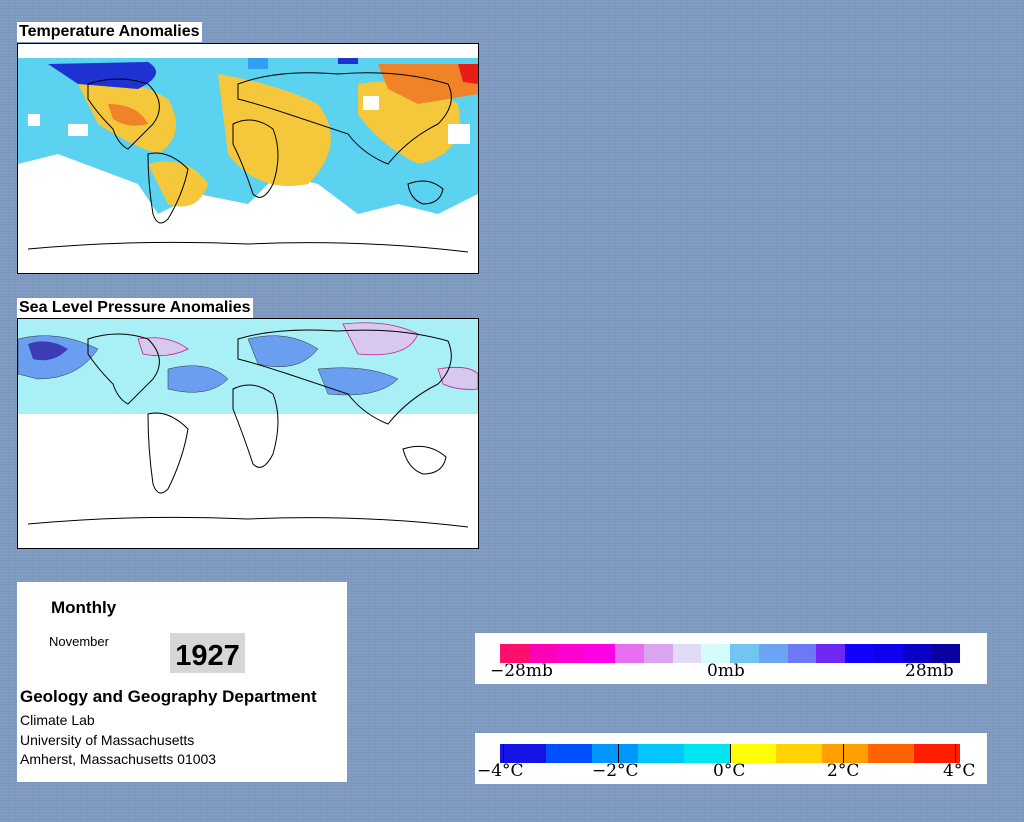 The width and height of the screenshot is (1024, 822). I want to click on temp-label-4: 4°C, so click(959, 771).